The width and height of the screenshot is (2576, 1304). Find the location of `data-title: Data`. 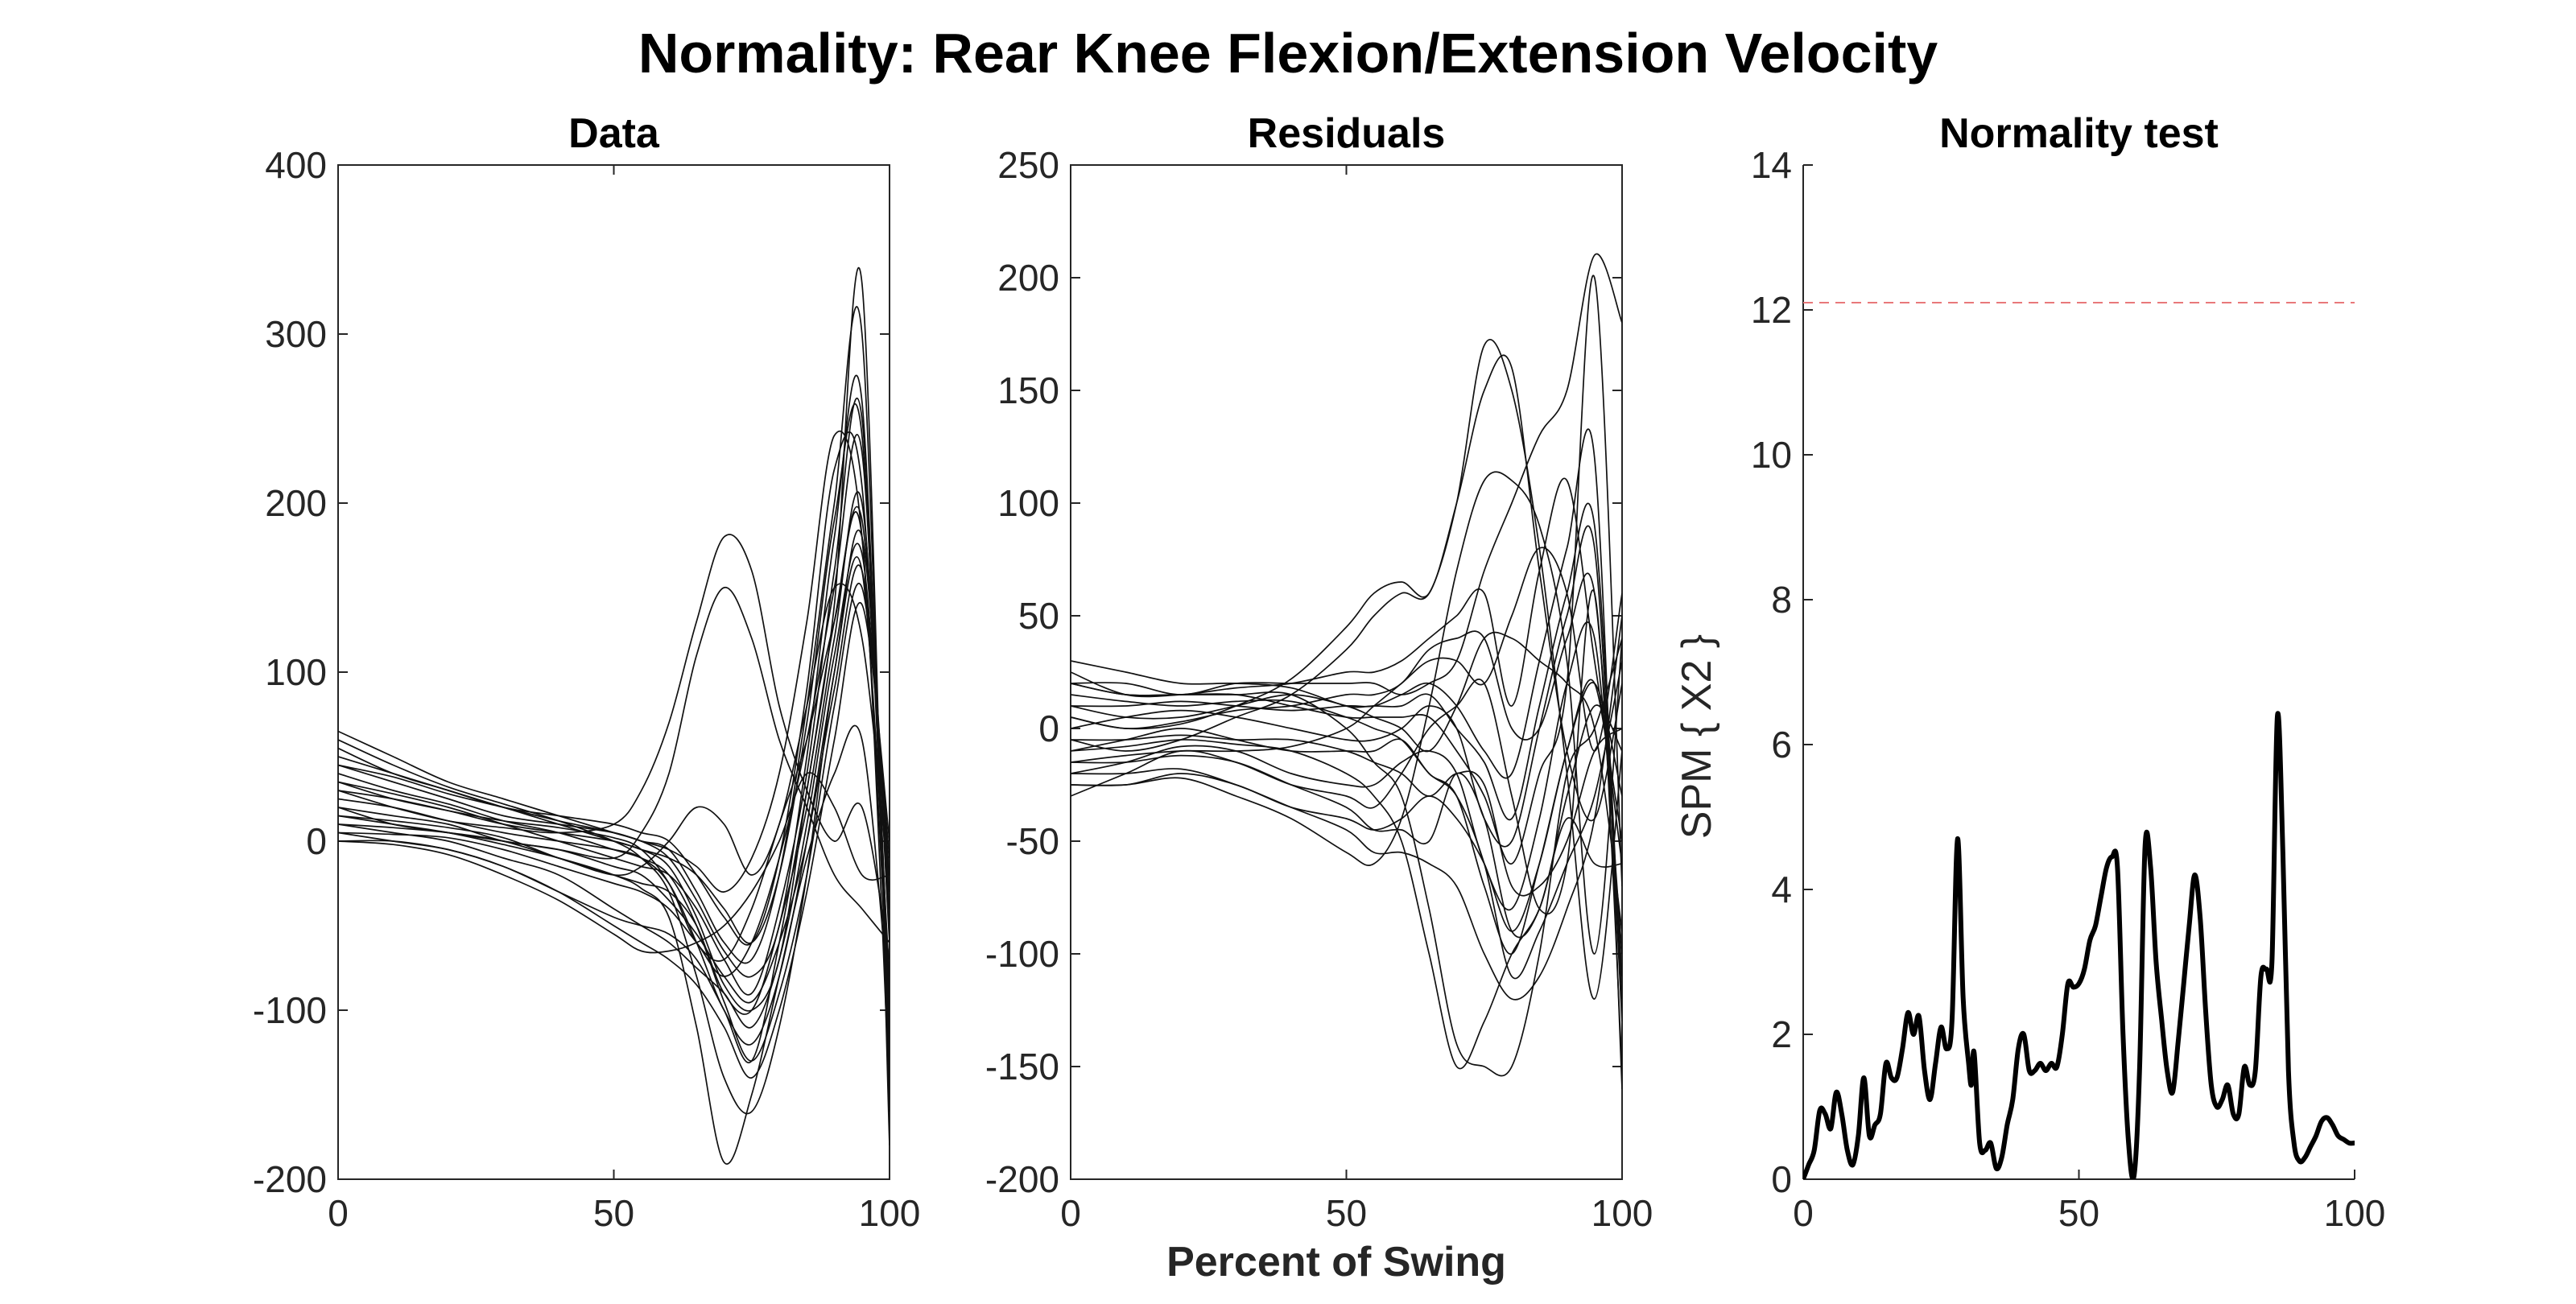

data-title: Data is located at coordinates (614, 133).